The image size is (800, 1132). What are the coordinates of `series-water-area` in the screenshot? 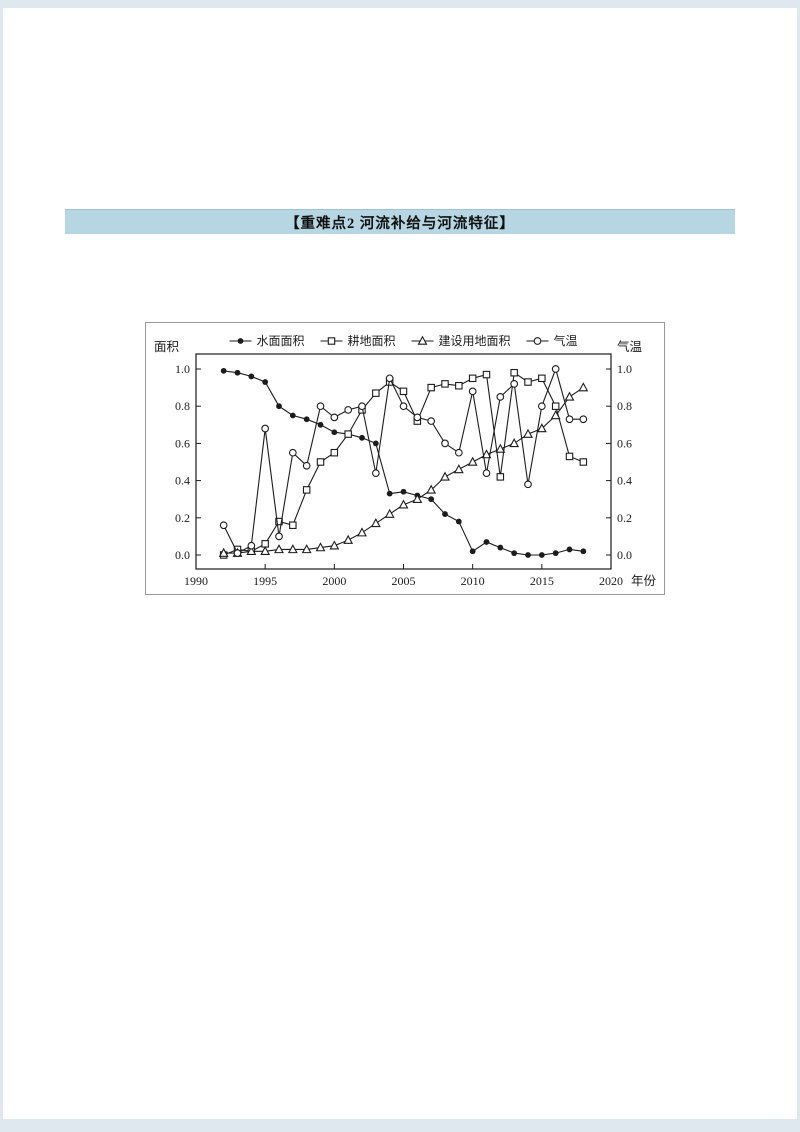 It's located at (403, 462).